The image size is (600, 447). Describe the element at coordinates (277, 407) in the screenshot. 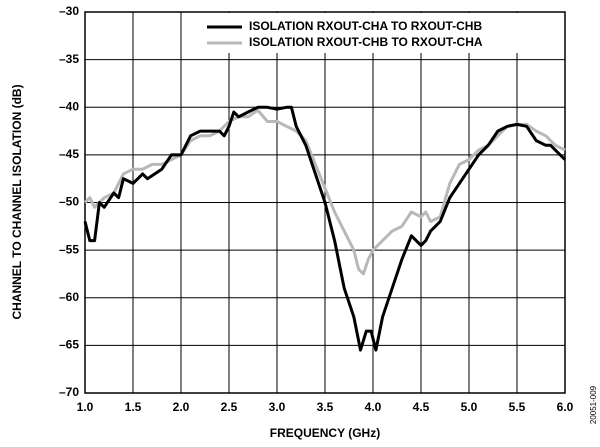

I see `x-tick-label: 3.0` at that location.